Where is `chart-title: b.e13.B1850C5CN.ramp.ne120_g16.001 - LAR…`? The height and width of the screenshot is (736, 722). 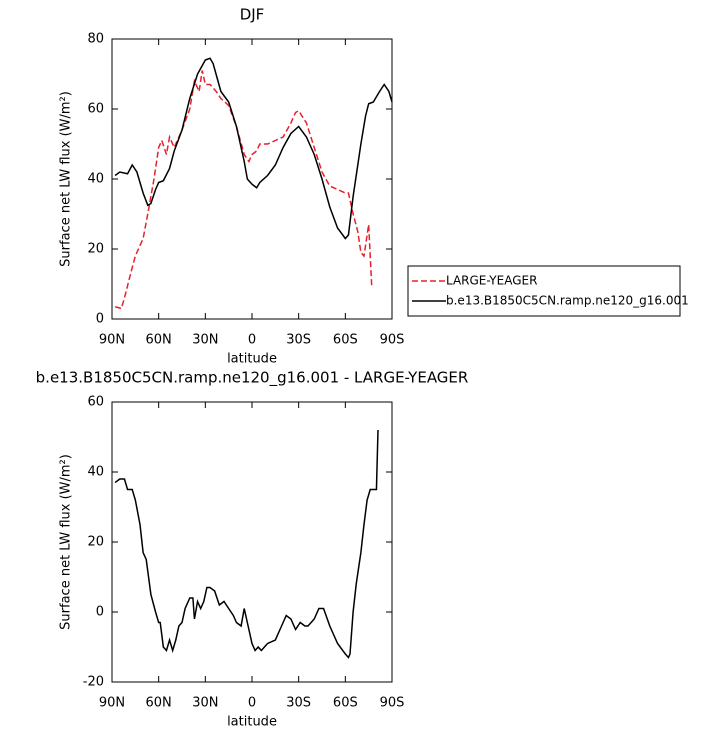
chart-title: b.e13.B1850C5CN.ramp.ne120_g16.001 - LAR… is located at coordinates (252, 378).